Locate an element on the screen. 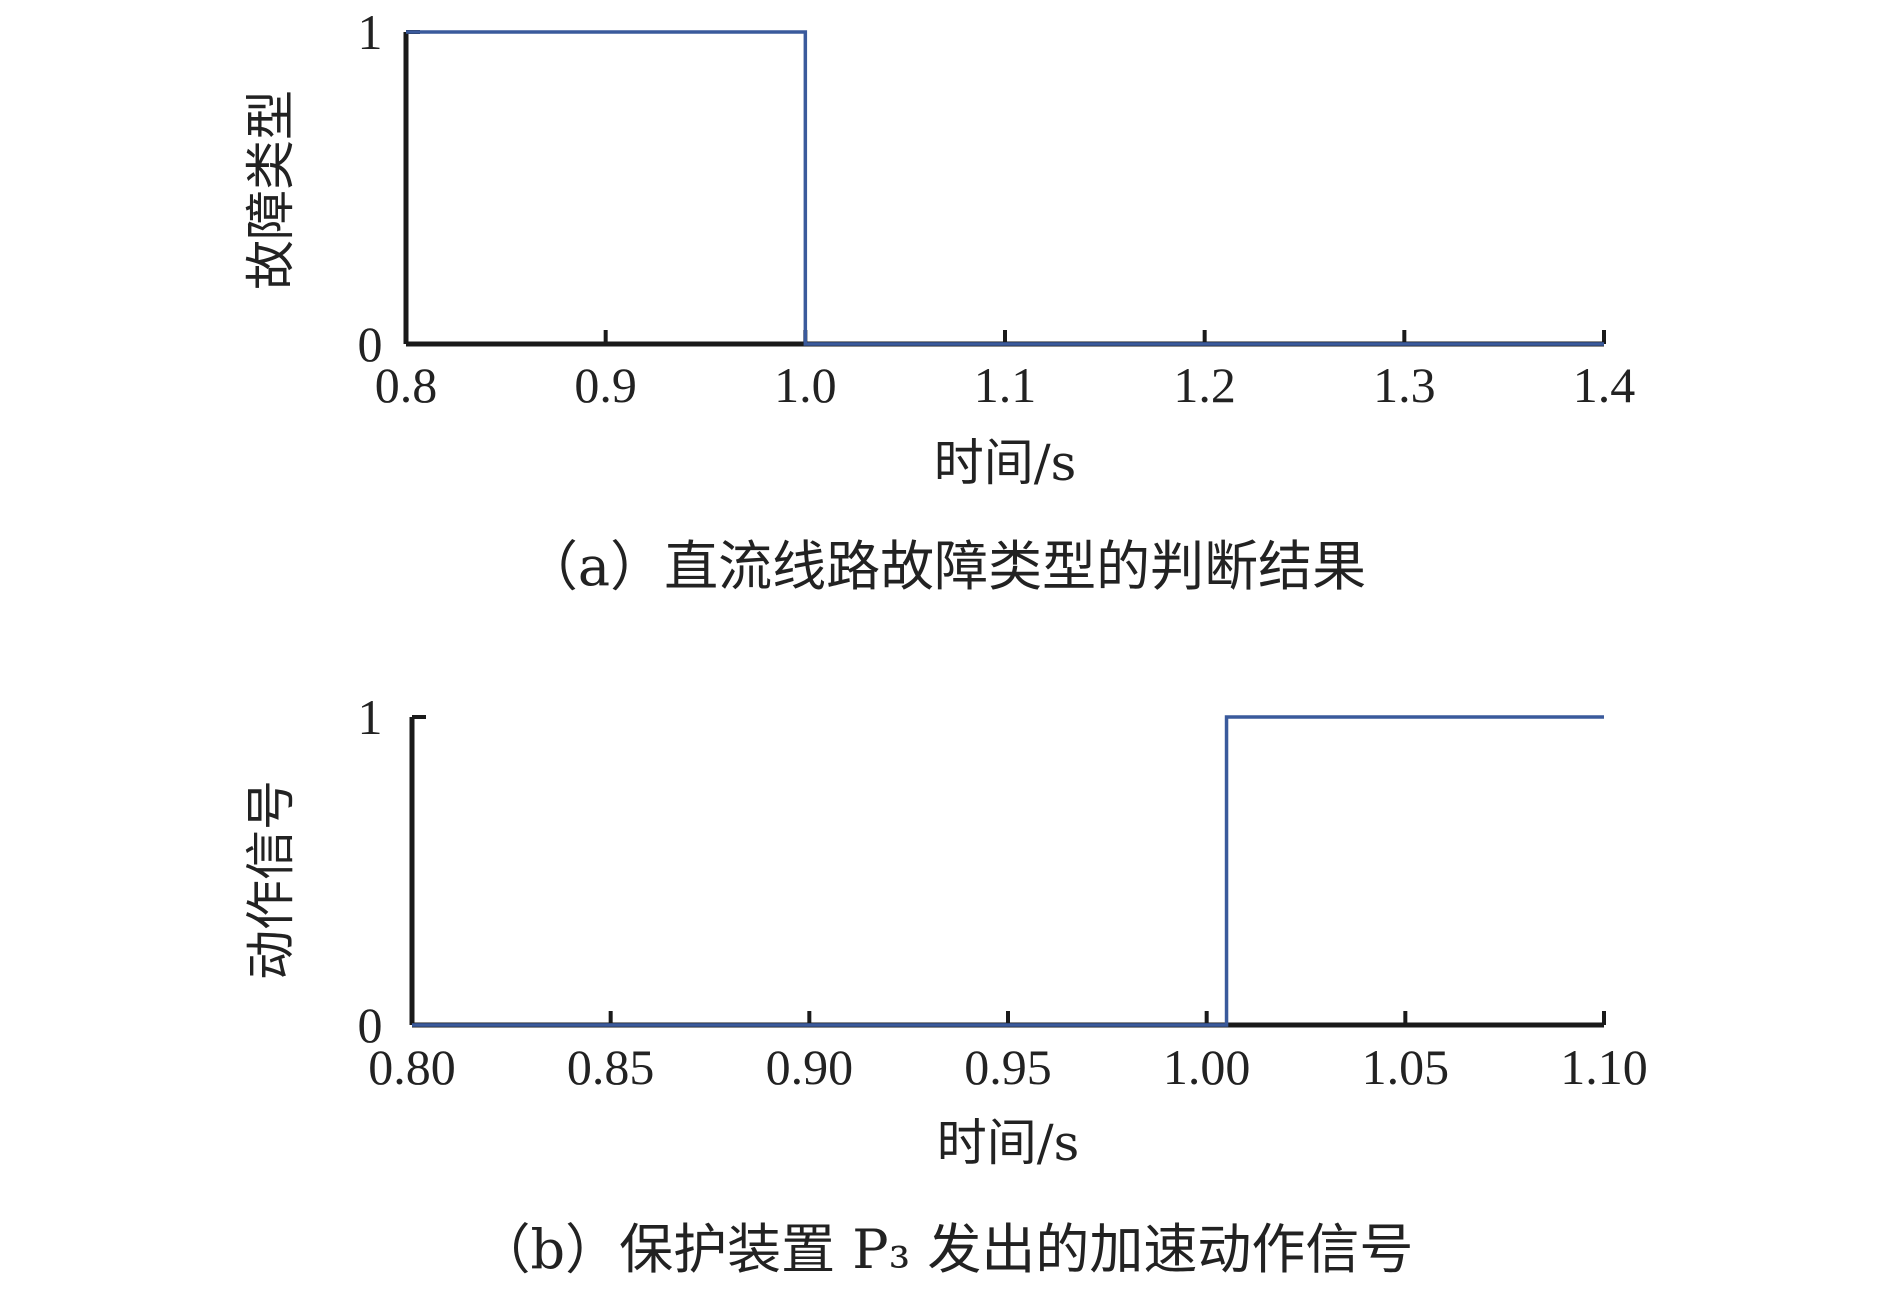 Image resolution: width=1890 pixels, height=1302 pixels. x-tick-label: 1.4 is located at coordinates (1604, 385).